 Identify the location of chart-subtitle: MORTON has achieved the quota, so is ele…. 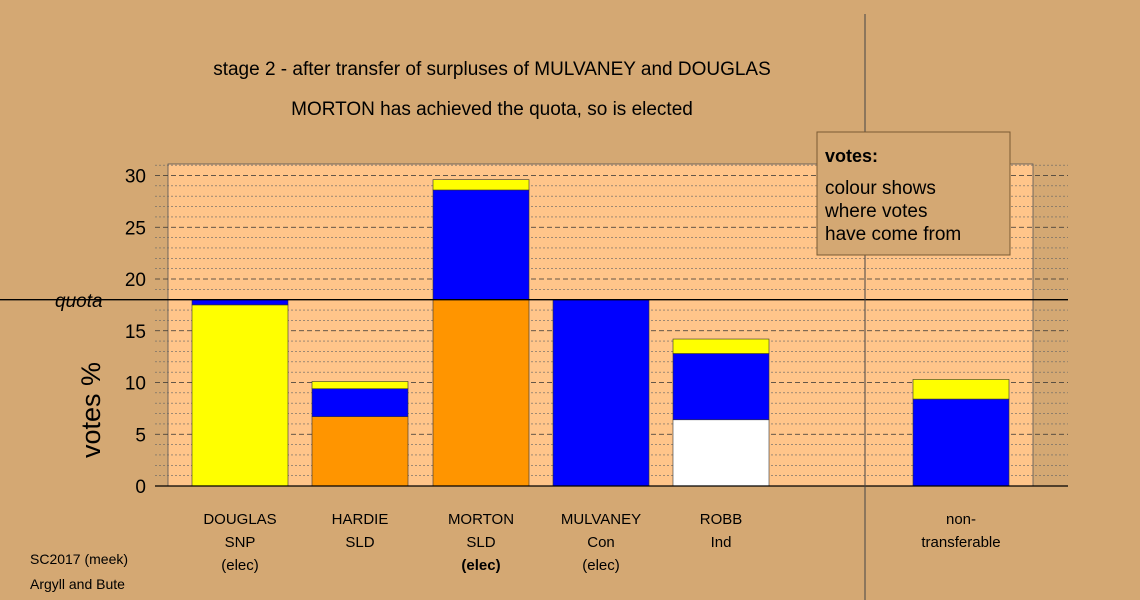
(492, 109).